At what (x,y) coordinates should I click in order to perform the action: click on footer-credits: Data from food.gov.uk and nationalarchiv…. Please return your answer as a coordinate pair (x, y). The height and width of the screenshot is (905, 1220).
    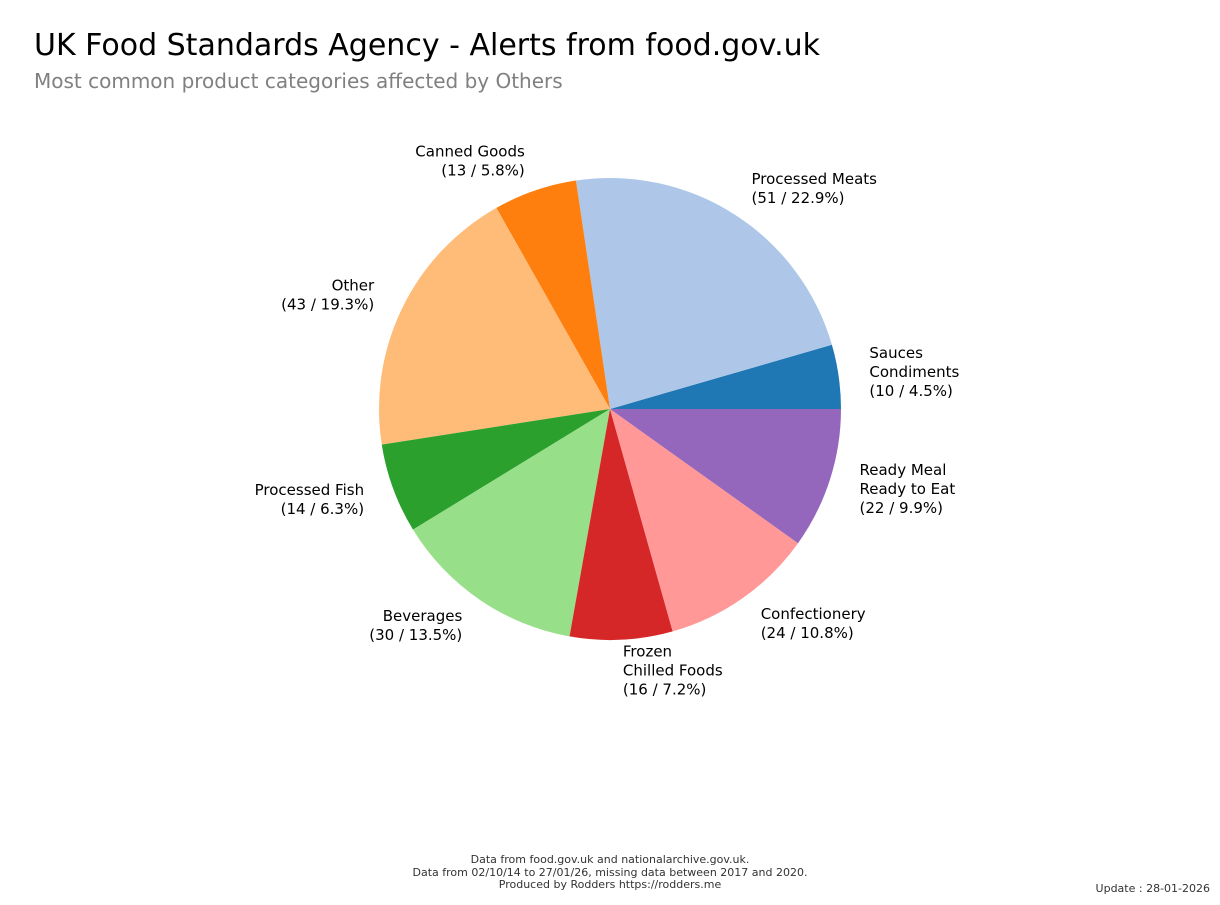
    Looking at the image, I should click on (610, 872).